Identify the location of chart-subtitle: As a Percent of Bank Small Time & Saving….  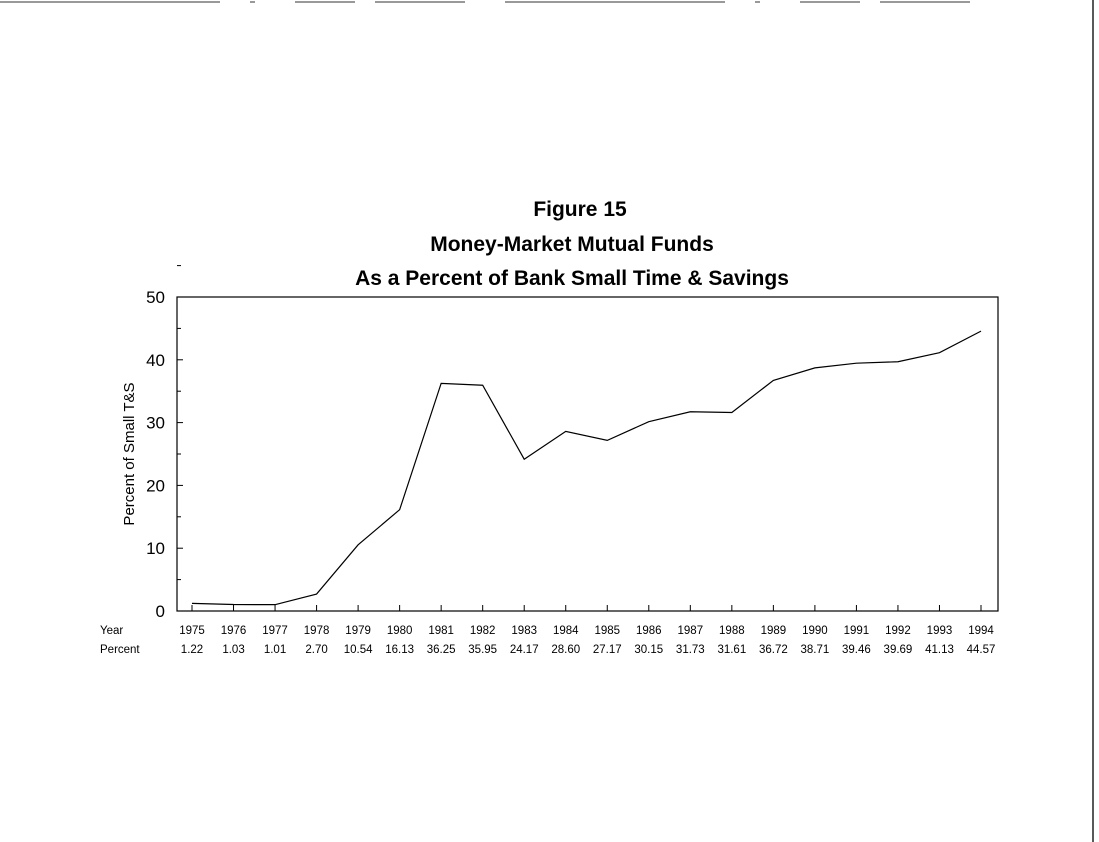
(572, 278).